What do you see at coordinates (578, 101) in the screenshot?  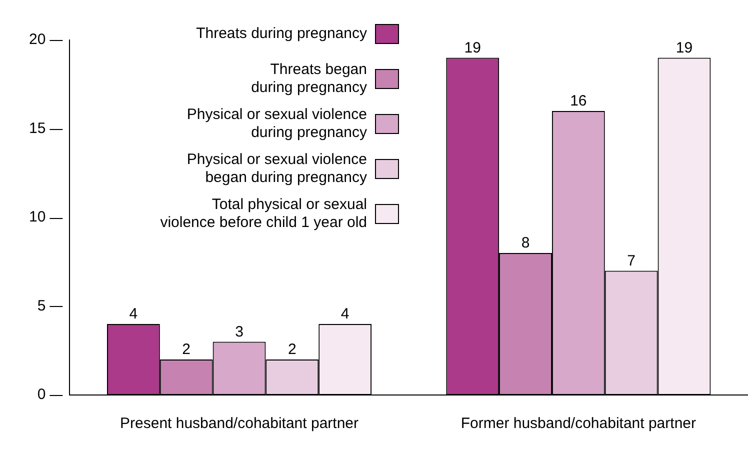 I see `data-label: 16` at bounding box center [578, 101].